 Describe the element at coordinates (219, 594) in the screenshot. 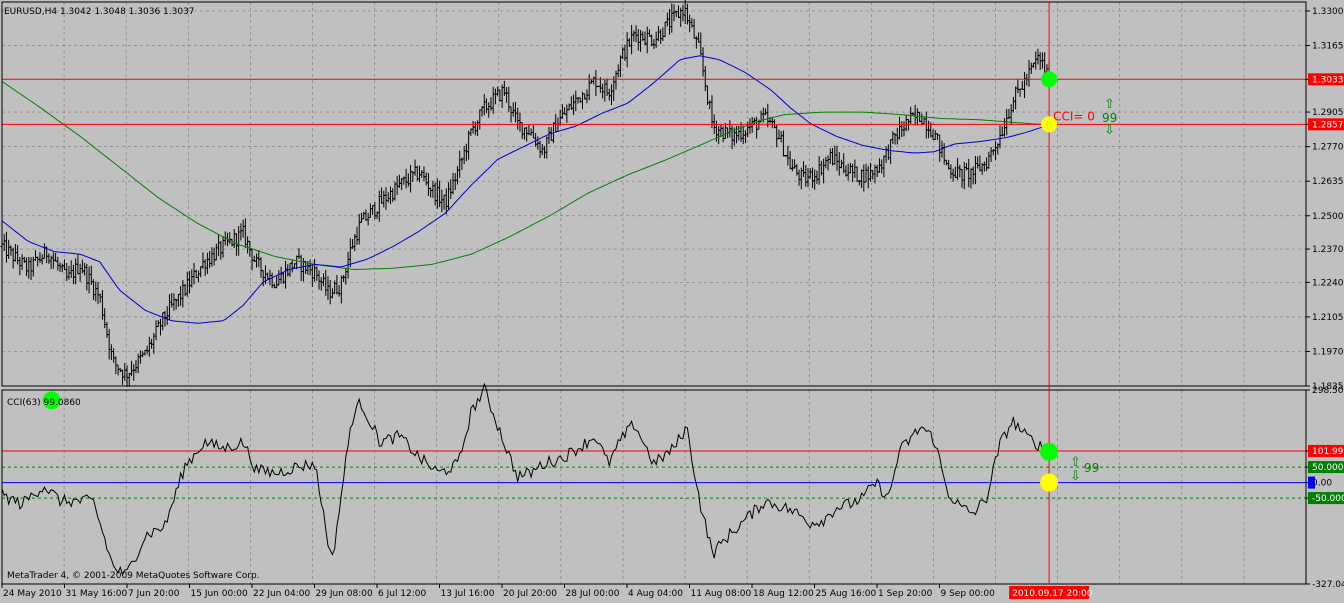

I see `time-tick-label: 15 Jun 00:00` at that location.